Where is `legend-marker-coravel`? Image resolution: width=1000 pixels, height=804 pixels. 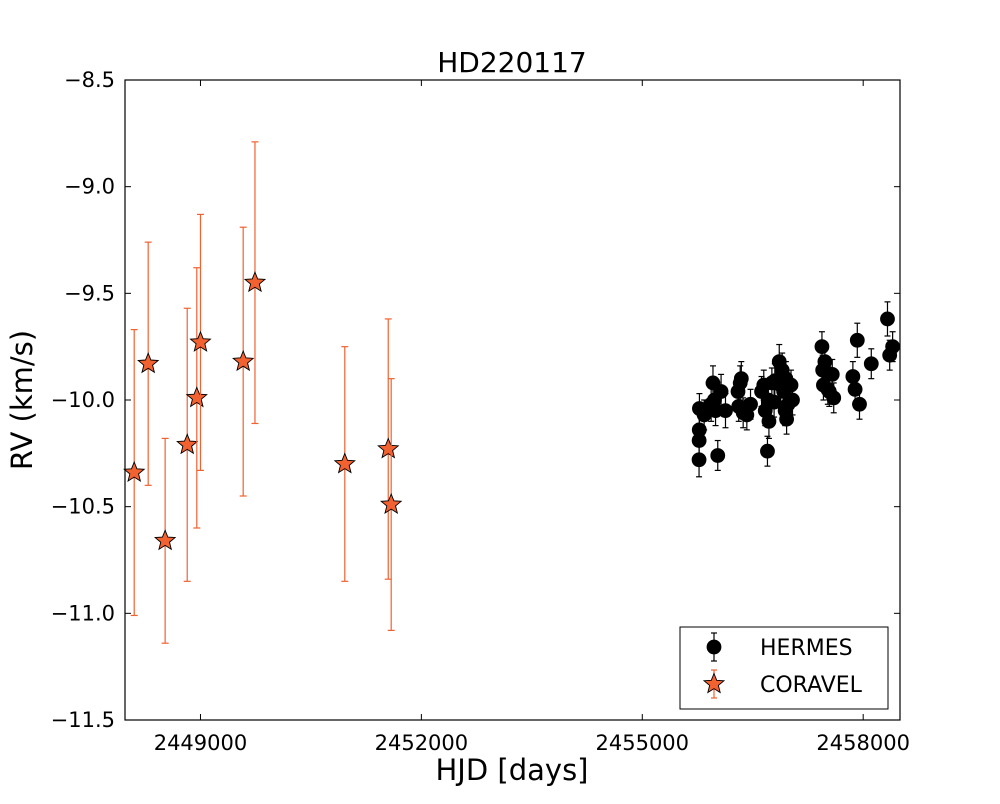
legend-marker-coravel is located at coordinates (714, 684).